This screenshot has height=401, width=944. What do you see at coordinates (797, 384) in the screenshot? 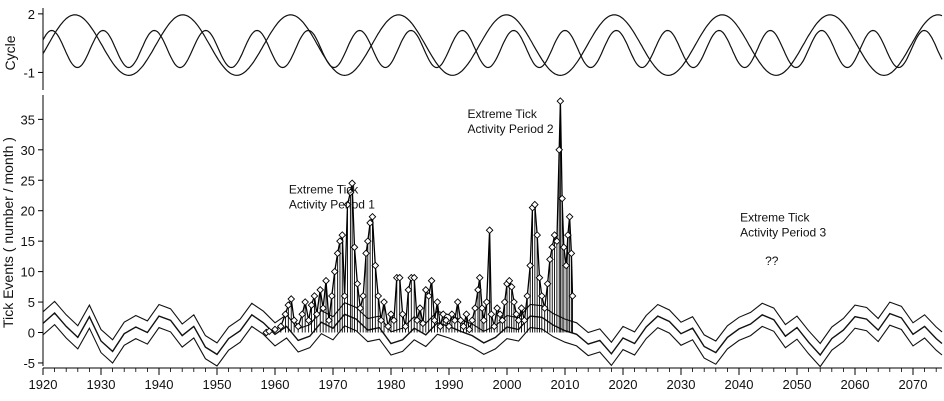
I see `x-tick-label: 2050` at bounding box center [797, 384].